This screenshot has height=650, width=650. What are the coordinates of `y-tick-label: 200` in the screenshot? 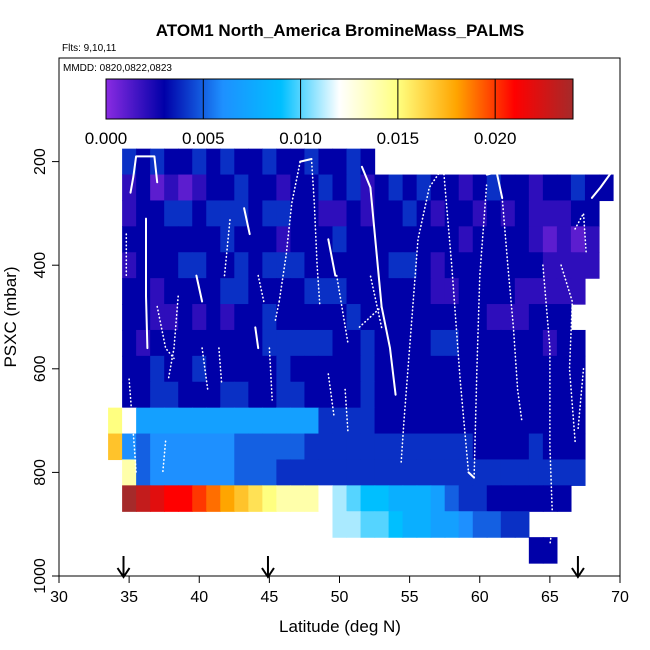 It's located at (40, 161).